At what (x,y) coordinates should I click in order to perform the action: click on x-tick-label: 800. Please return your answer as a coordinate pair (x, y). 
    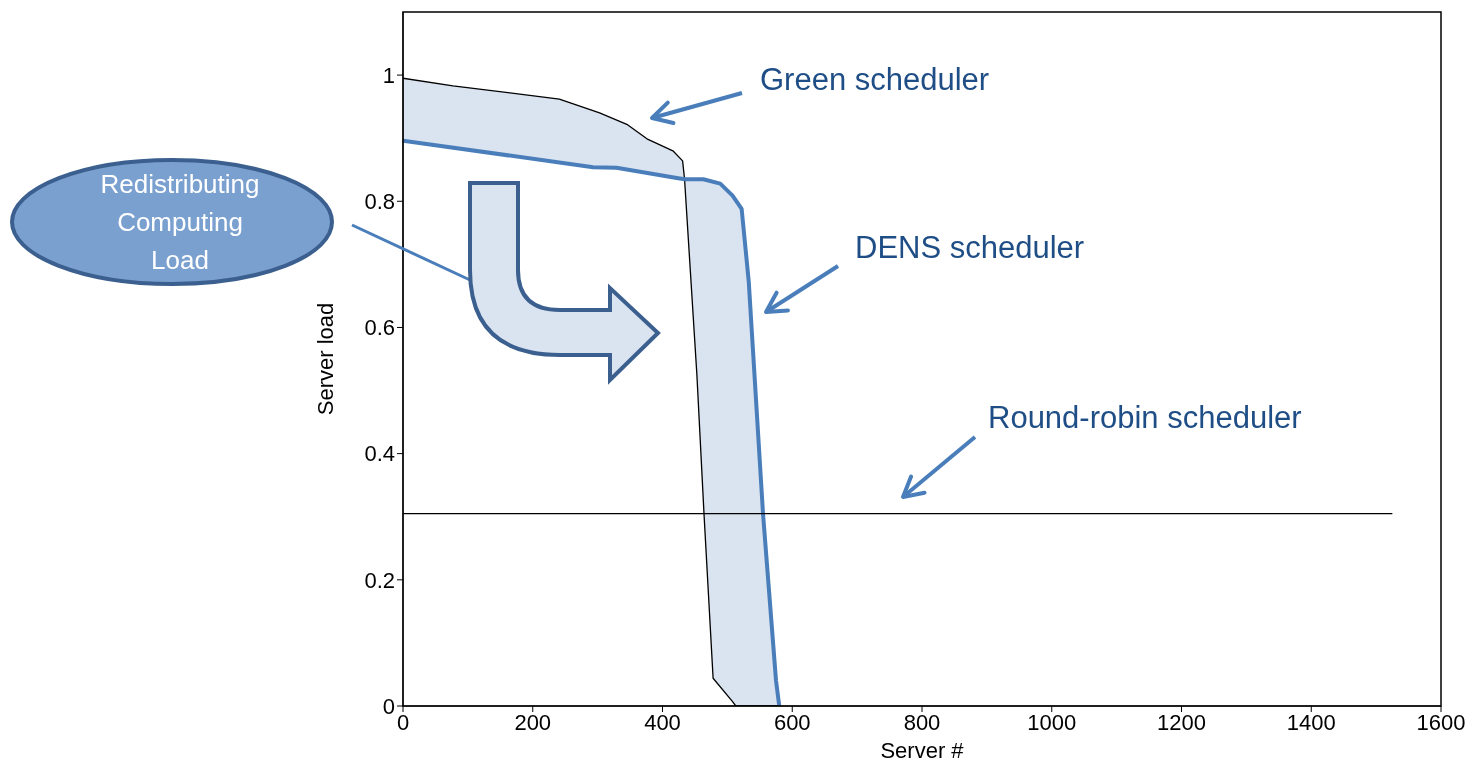
    Looking at the image, I should click on (922, 722).